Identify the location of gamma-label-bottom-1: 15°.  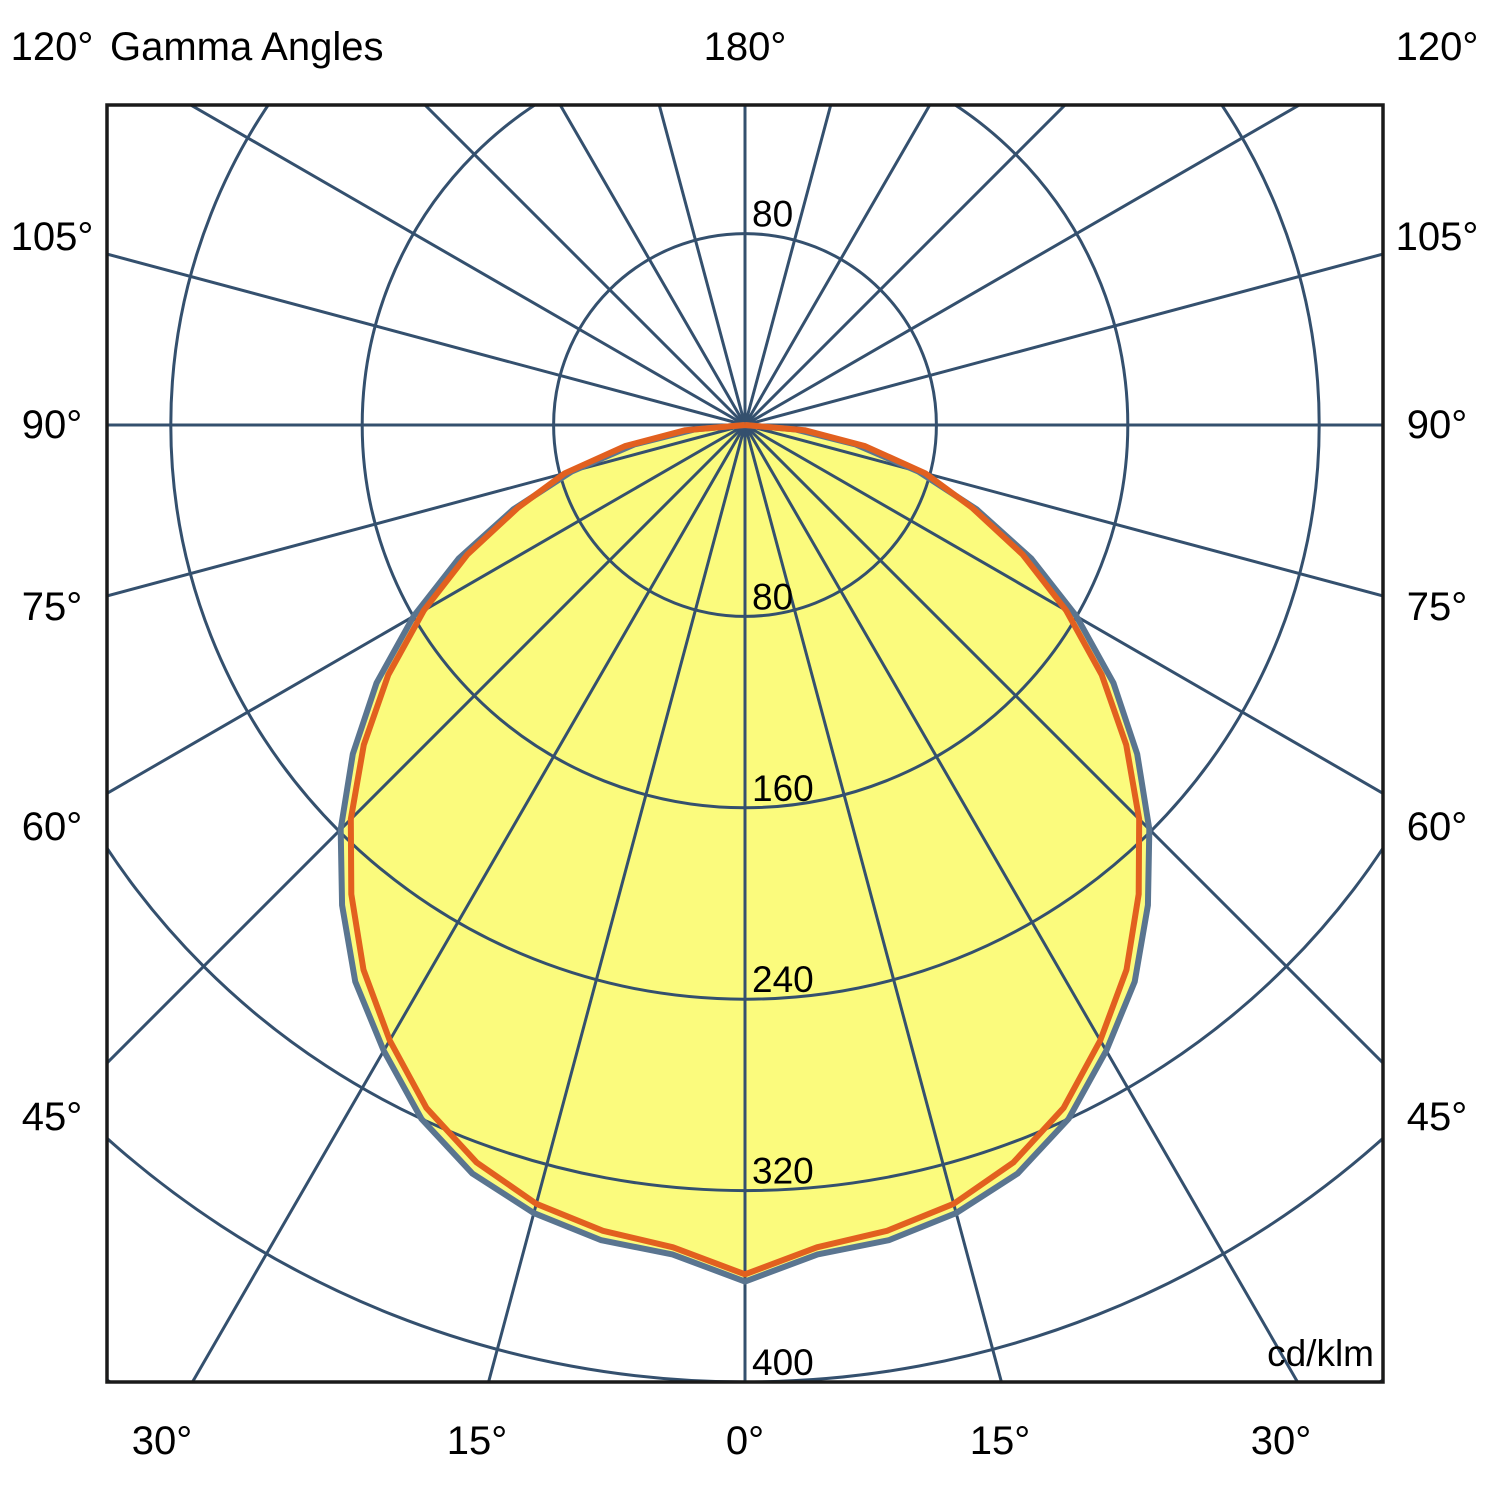
(477, 1441).